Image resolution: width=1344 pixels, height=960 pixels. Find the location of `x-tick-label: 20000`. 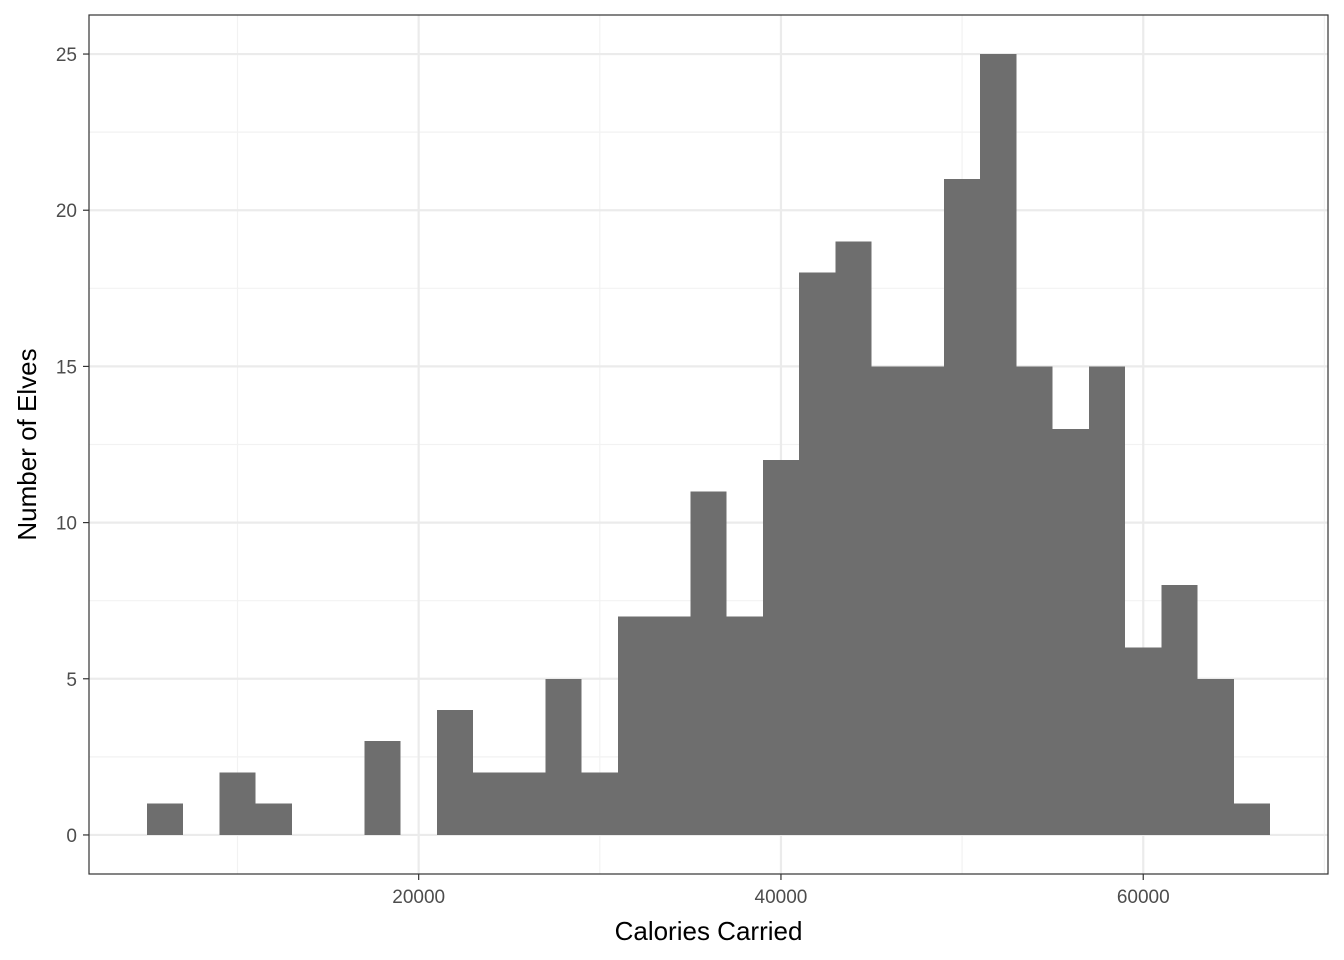

x-tick-label: 20000 is located at coordinates (418, 897).